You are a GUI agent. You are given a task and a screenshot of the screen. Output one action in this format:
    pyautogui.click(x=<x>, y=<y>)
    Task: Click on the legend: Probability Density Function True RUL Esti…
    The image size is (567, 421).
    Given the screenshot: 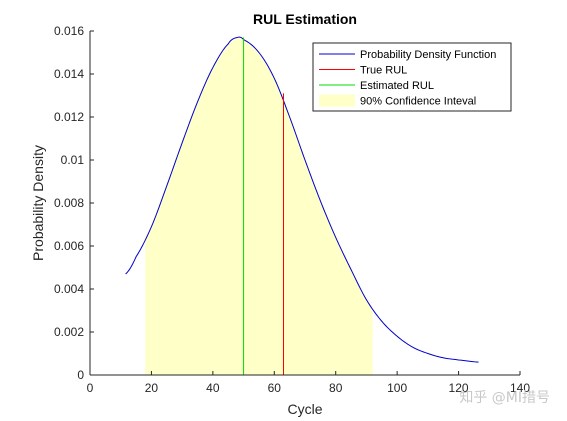 What is the action you would take?
    pyautogui.click(x=412, y=77)
    